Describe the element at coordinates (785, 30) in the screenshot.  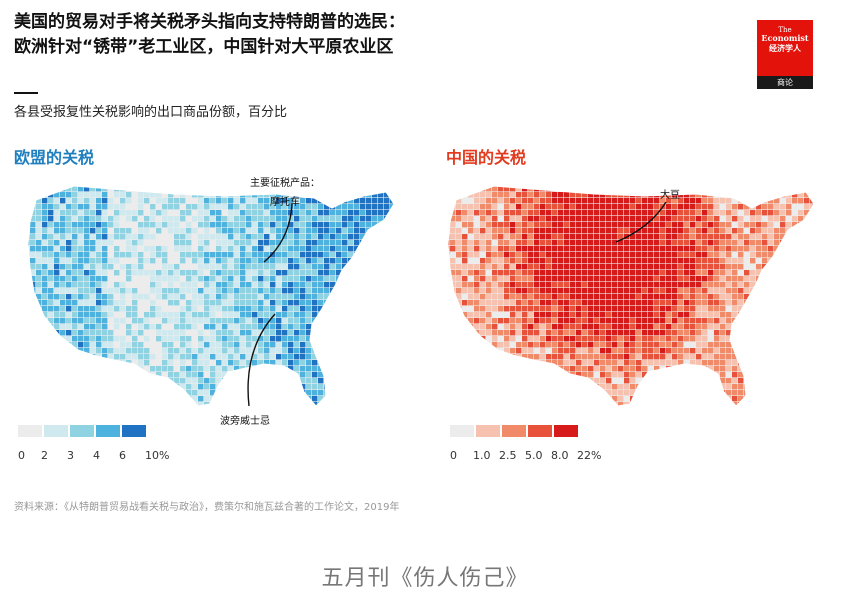
I see `logo-the: The` at that location.